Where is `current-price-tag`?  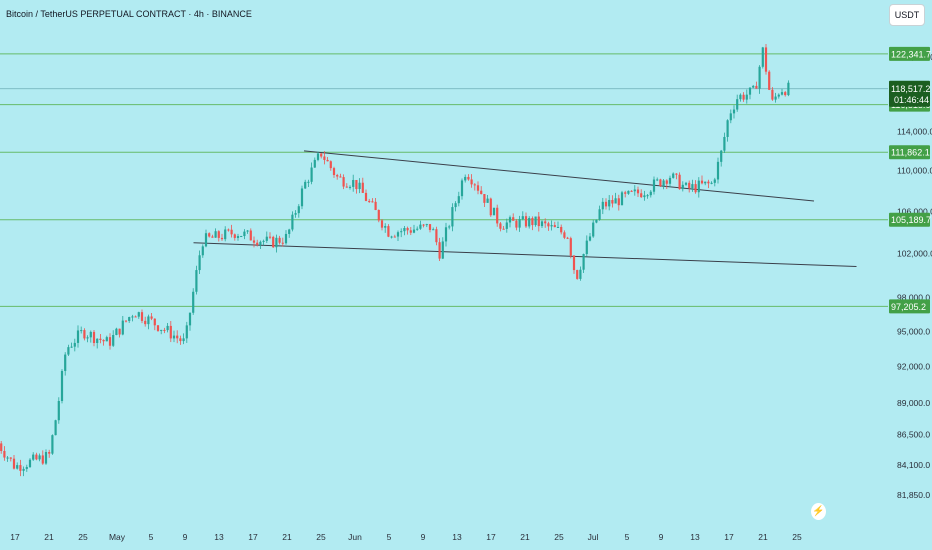
current-price-tag is located at coordinates (909, 93).